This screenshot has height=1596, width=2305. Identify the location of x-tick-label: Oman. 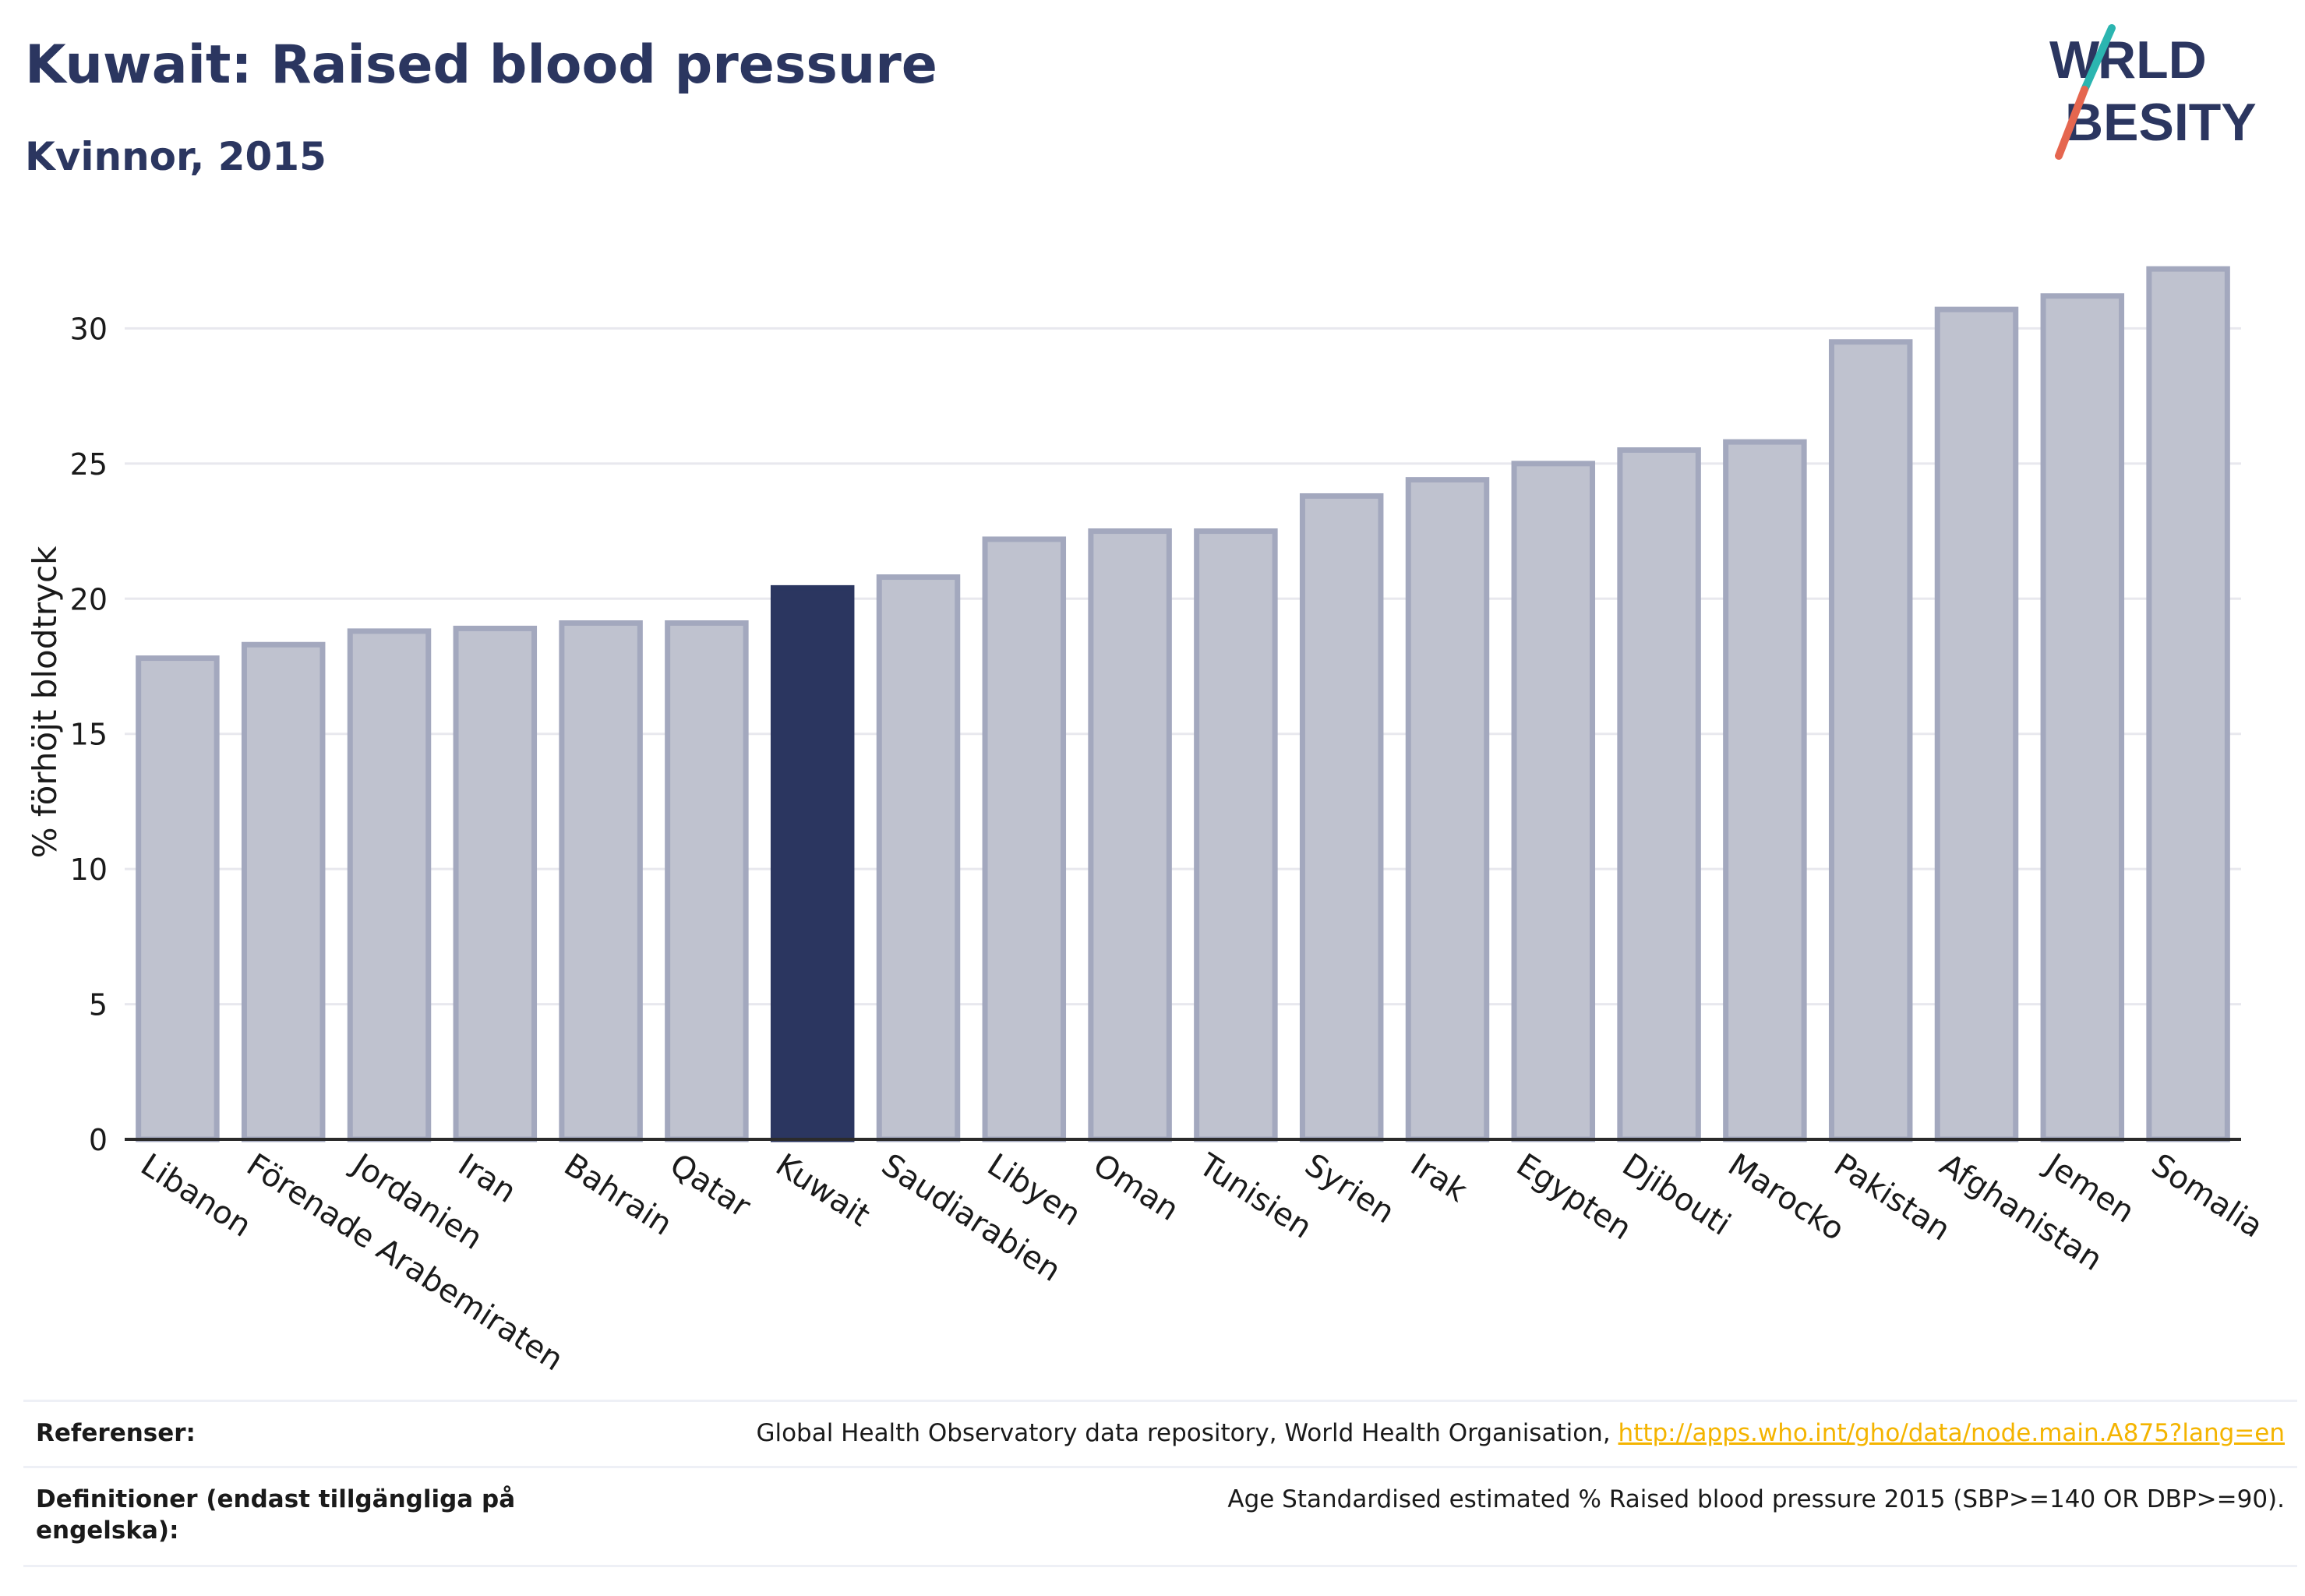
(1136, 1187).